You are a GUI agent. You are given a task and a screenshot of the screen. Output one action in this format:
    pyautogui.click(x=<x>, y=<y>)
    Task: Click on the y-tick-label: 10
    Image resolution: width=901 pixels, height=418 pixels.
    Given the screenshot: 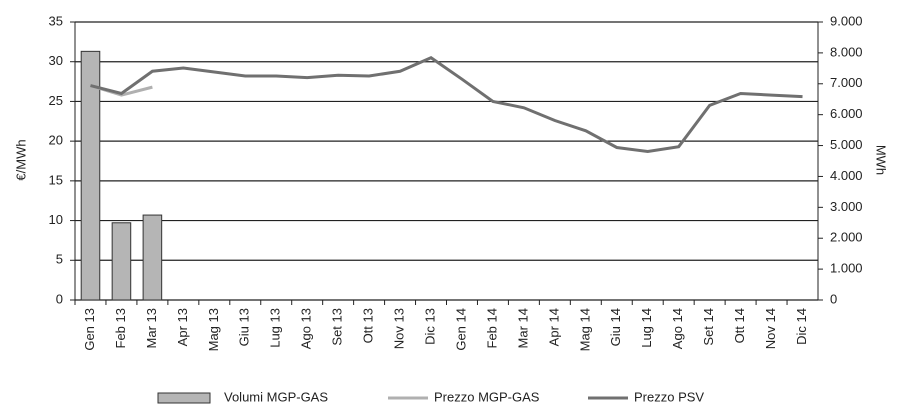 What is the action you would take?
    pyautogui.click(x=56, y=219)
    